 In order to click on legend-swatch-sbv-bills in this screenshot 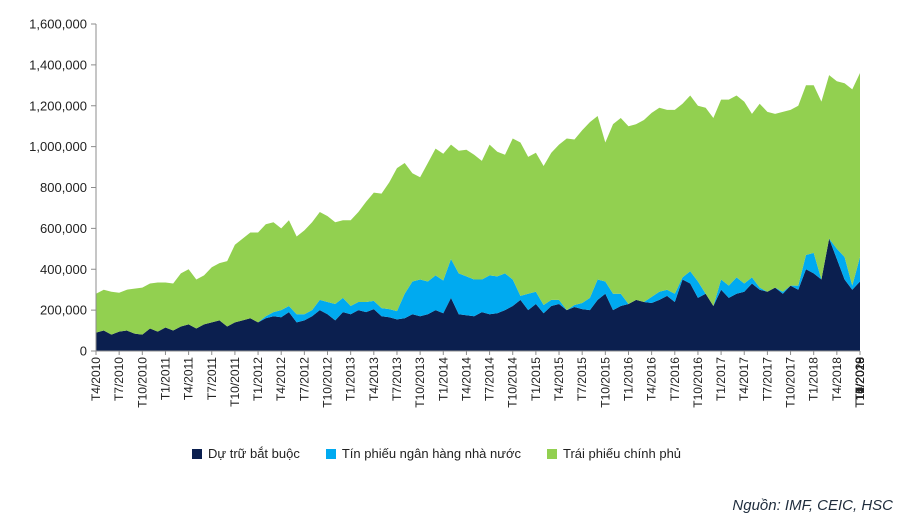, I will do `click(330, 453)`.